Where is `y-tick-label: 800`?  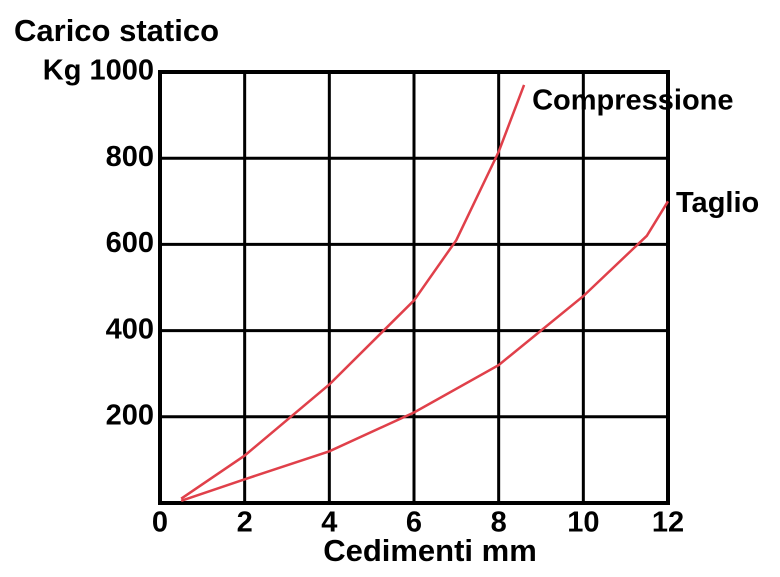 y-tick-label: 800 is located at coordinates (130, 157).